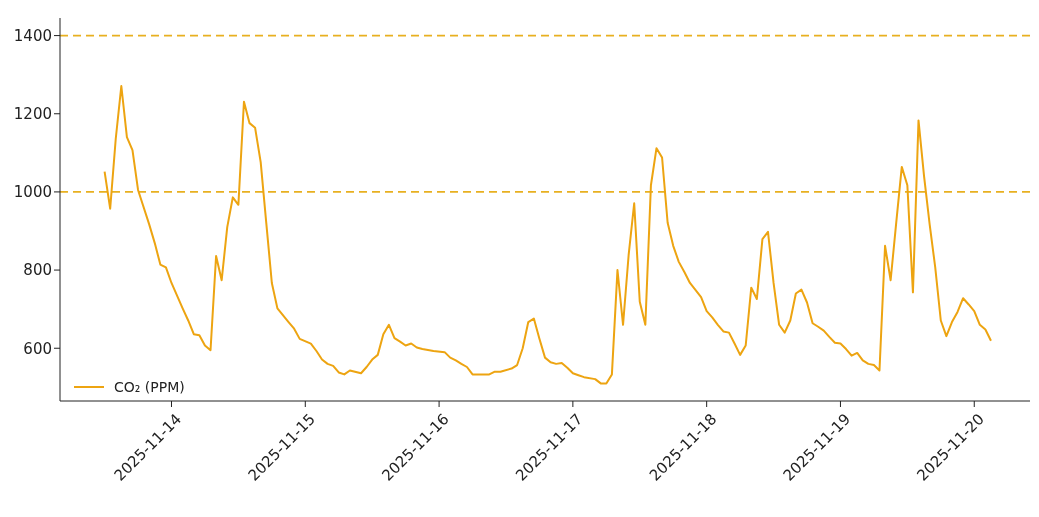  Describe the element at coordinates (32, 114) in the screenshot. I see `y-tick-label: 1200` at that location.